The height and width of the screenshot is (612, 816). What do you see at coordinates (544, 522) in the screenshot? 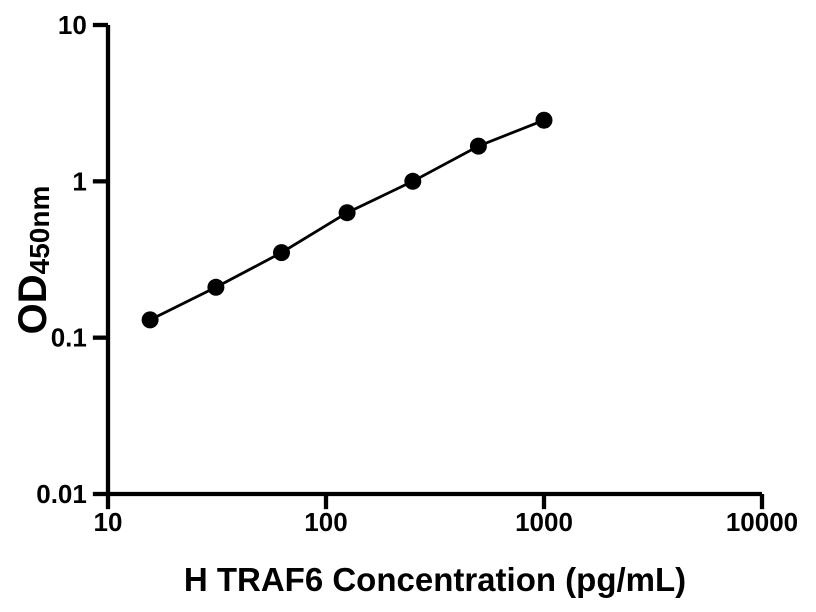
I see `x-tick-label: 1000` at bounding box center [544, 522].